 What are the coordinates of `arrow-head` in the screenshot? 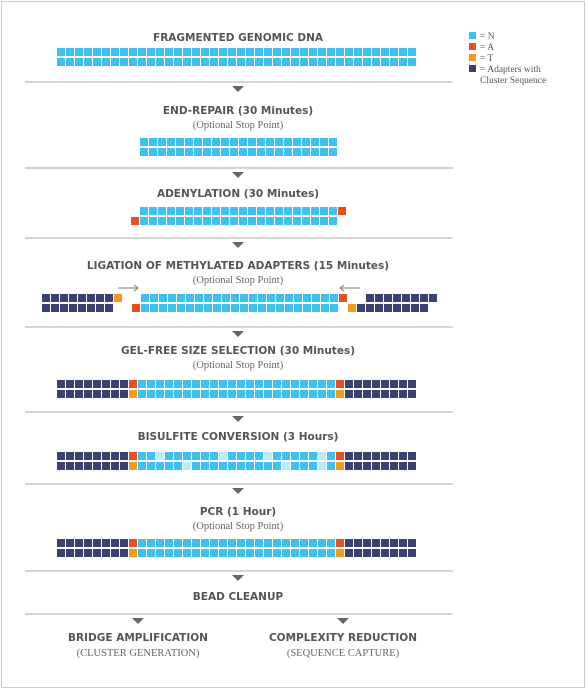 It's located at (343, 621).